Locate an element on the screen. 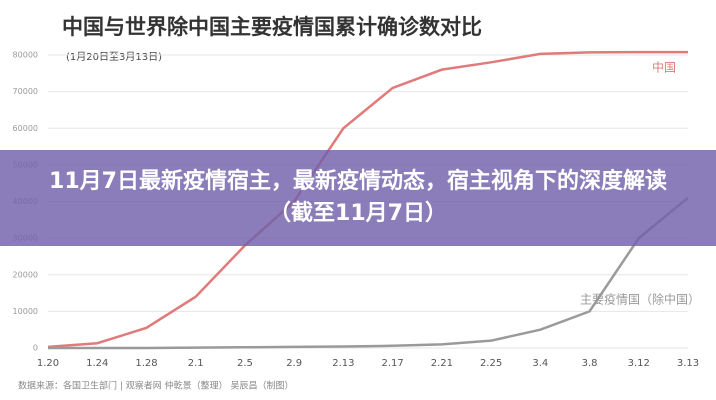 Image resolution: width=716 pixels, height=400 pixels. x-tick-label: 1.28 is located at coordinates (146, 363).